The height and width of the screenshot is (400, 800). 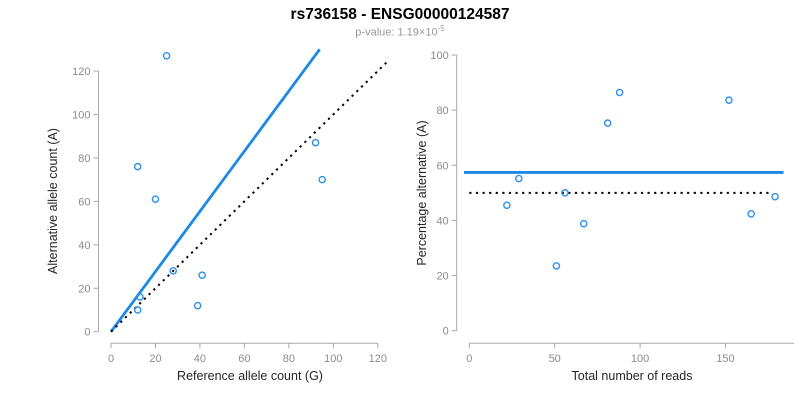 What do you see at coordinates (155, 359) in the screenshot?
I see `x-tick-label: 20` at bounding box center [155, 359].